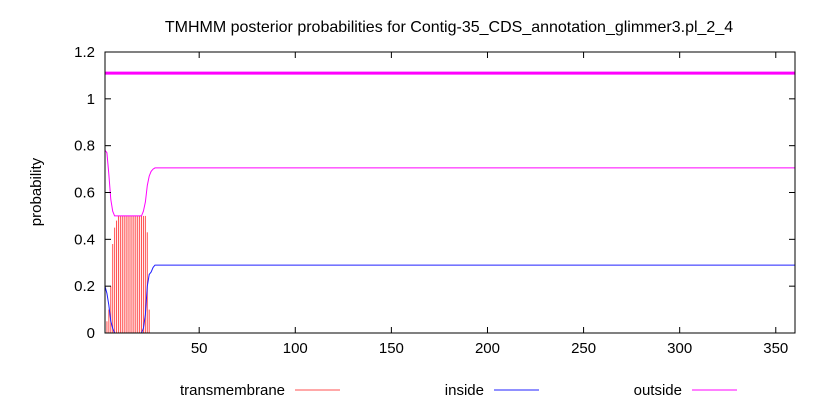  I want to click on legend-label-inside: inside, so click(464, 390).